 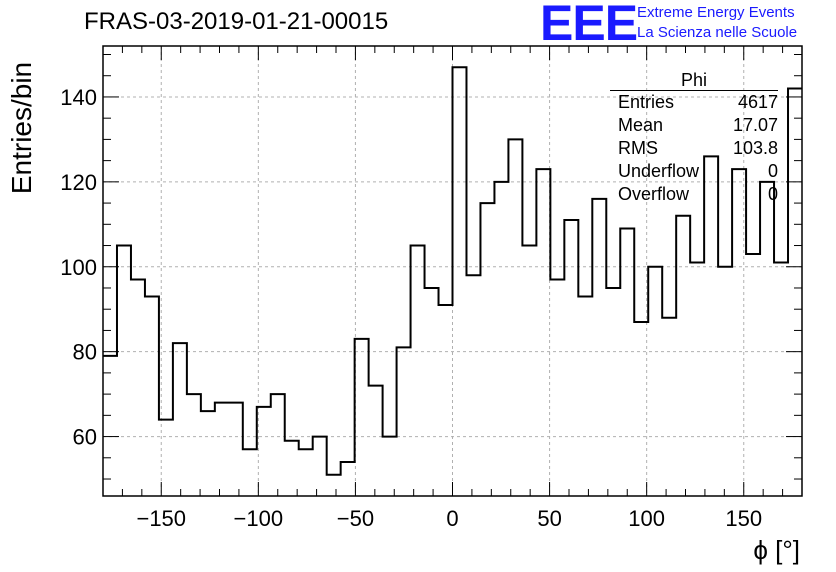 I want to click on stats-row-entries: Entries 4617, so click(x=694, y=102).